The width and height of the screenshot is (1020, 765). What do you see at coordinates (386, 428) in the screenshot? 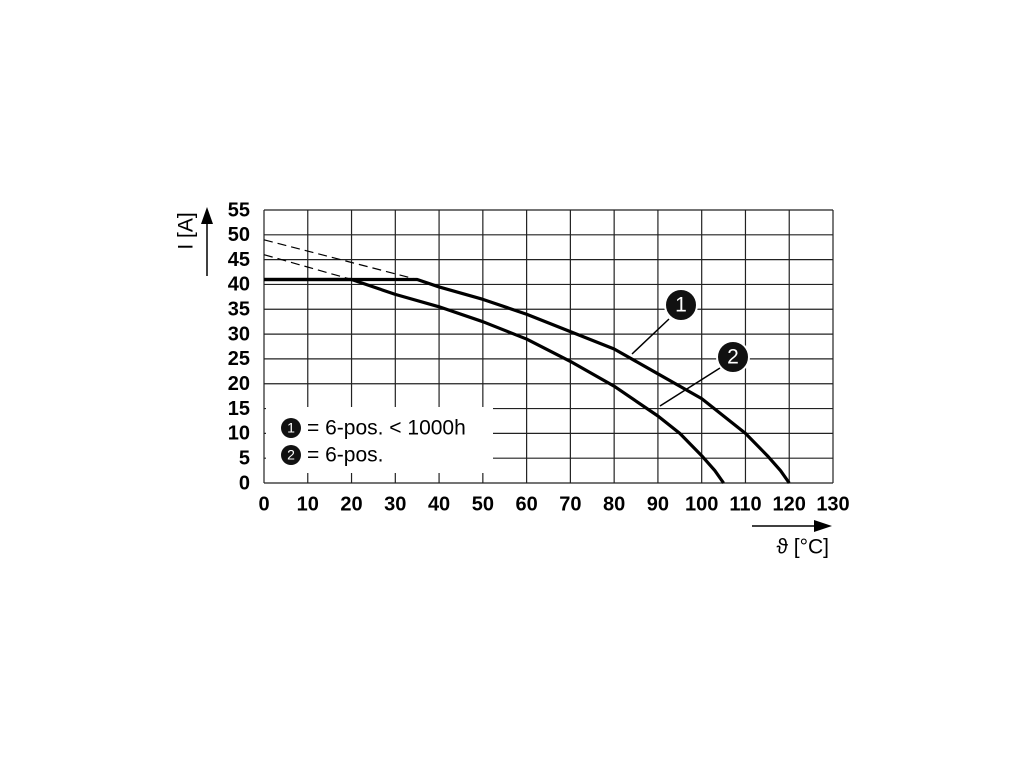
I see `legend-label: = 6-pos. < 1000h` at bounding box center [386, 428].